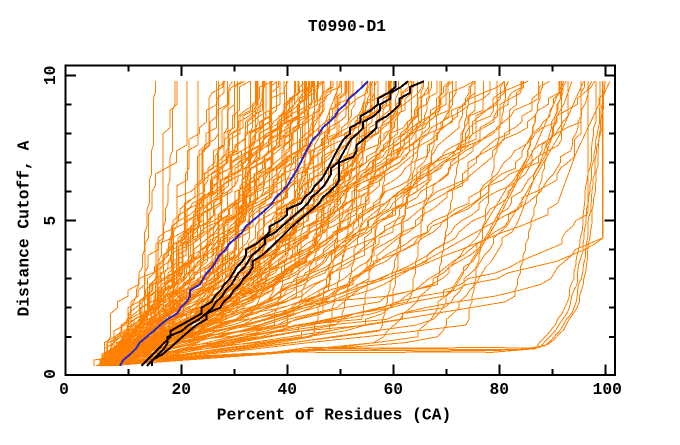 The width and height of the screenshot is (680, 445). What do you see at coordinates (347, 26) in the screenshot?
I see `svg-text: T0990-D1` at bounding box center [347, 26].